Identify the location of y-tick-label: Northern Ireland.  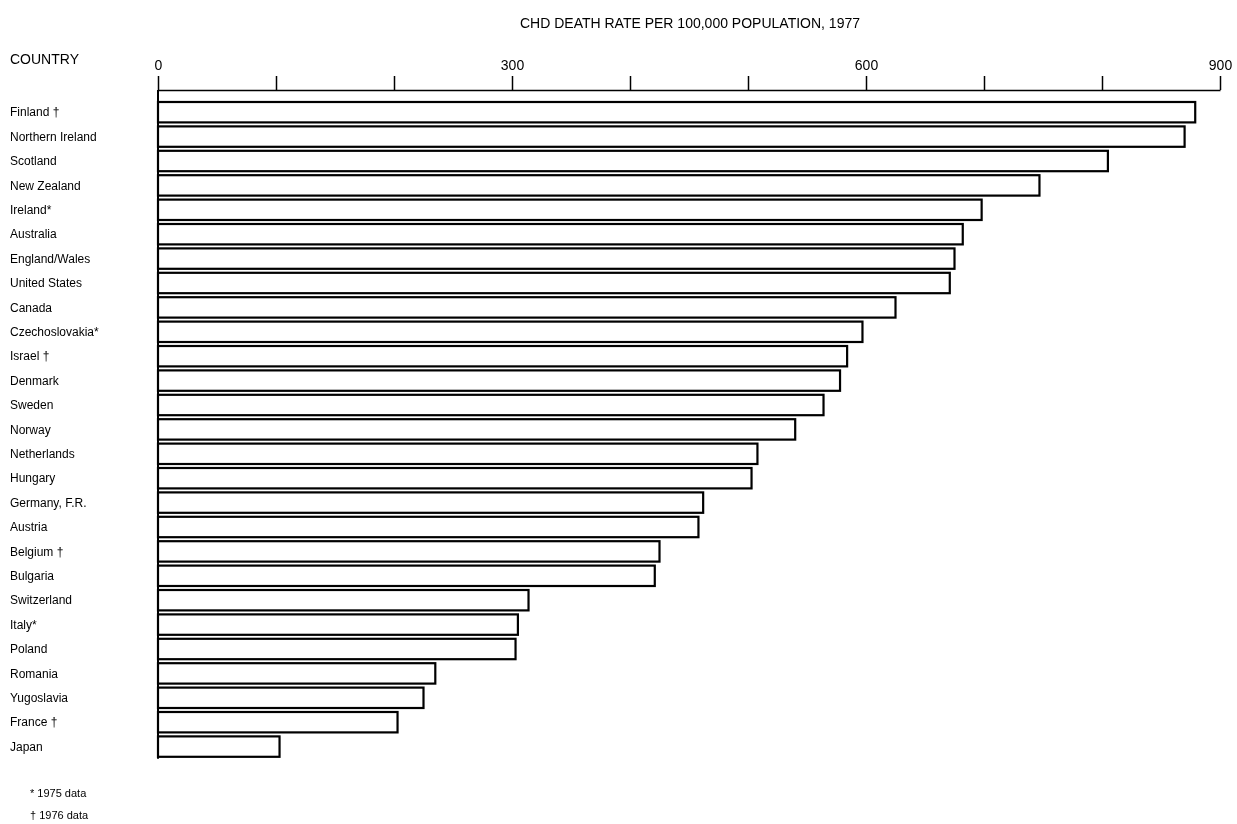
(53, 136).